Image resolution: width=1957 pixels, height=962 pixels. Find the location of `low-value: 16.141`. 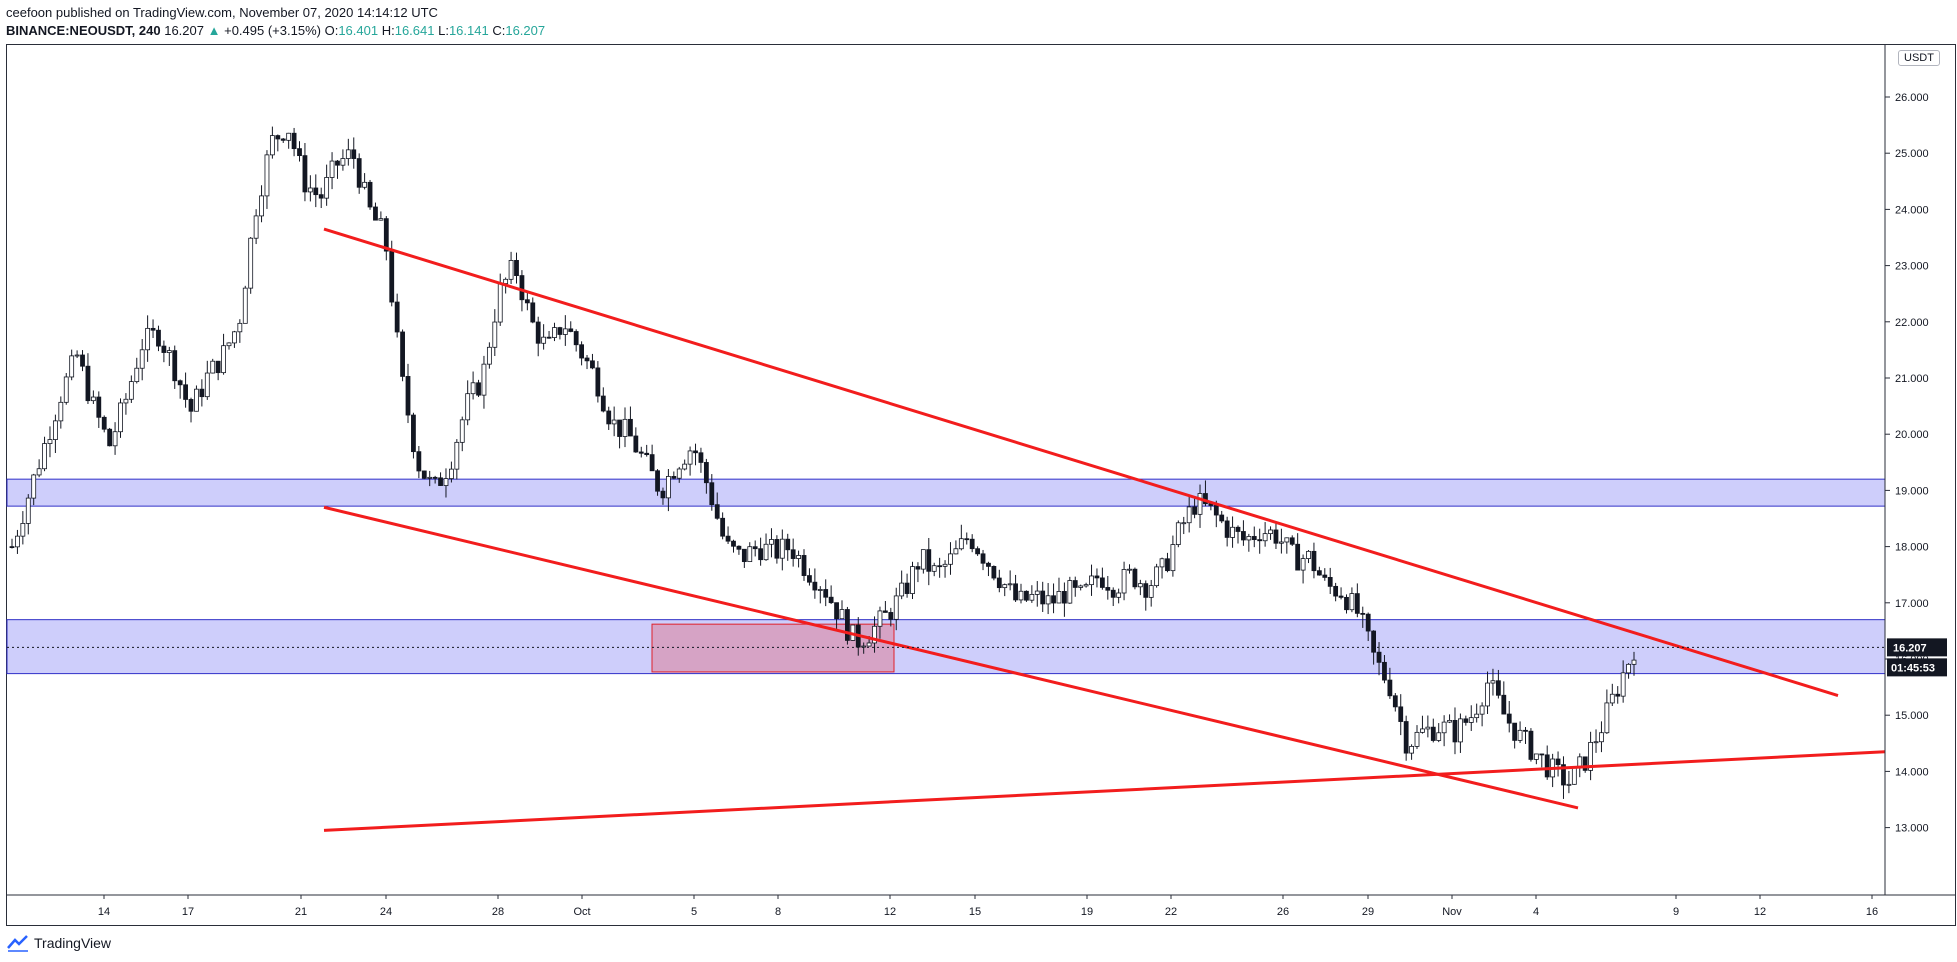

low-value: 16.141 is located at coordinates (468, 30).